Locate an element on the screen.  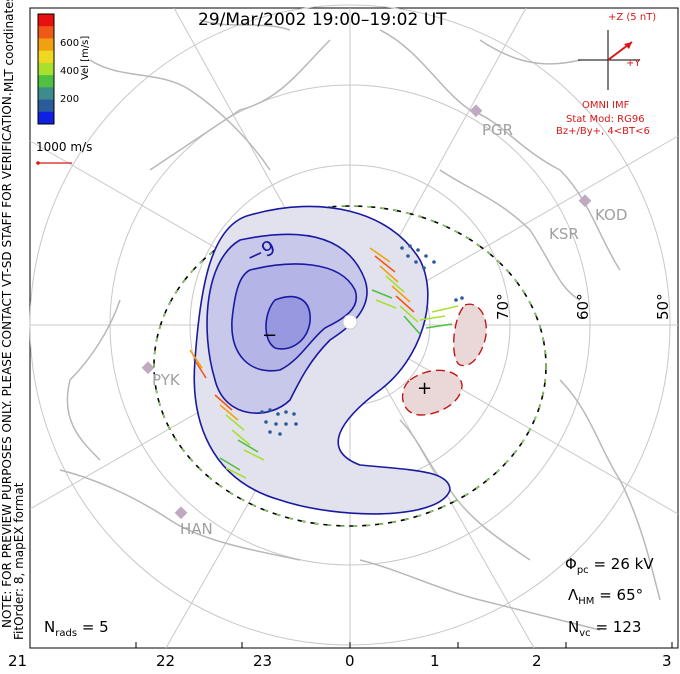
map-title: 29/Mar/2002 19:00–19:02 UT is located at coordinates (322, 20).